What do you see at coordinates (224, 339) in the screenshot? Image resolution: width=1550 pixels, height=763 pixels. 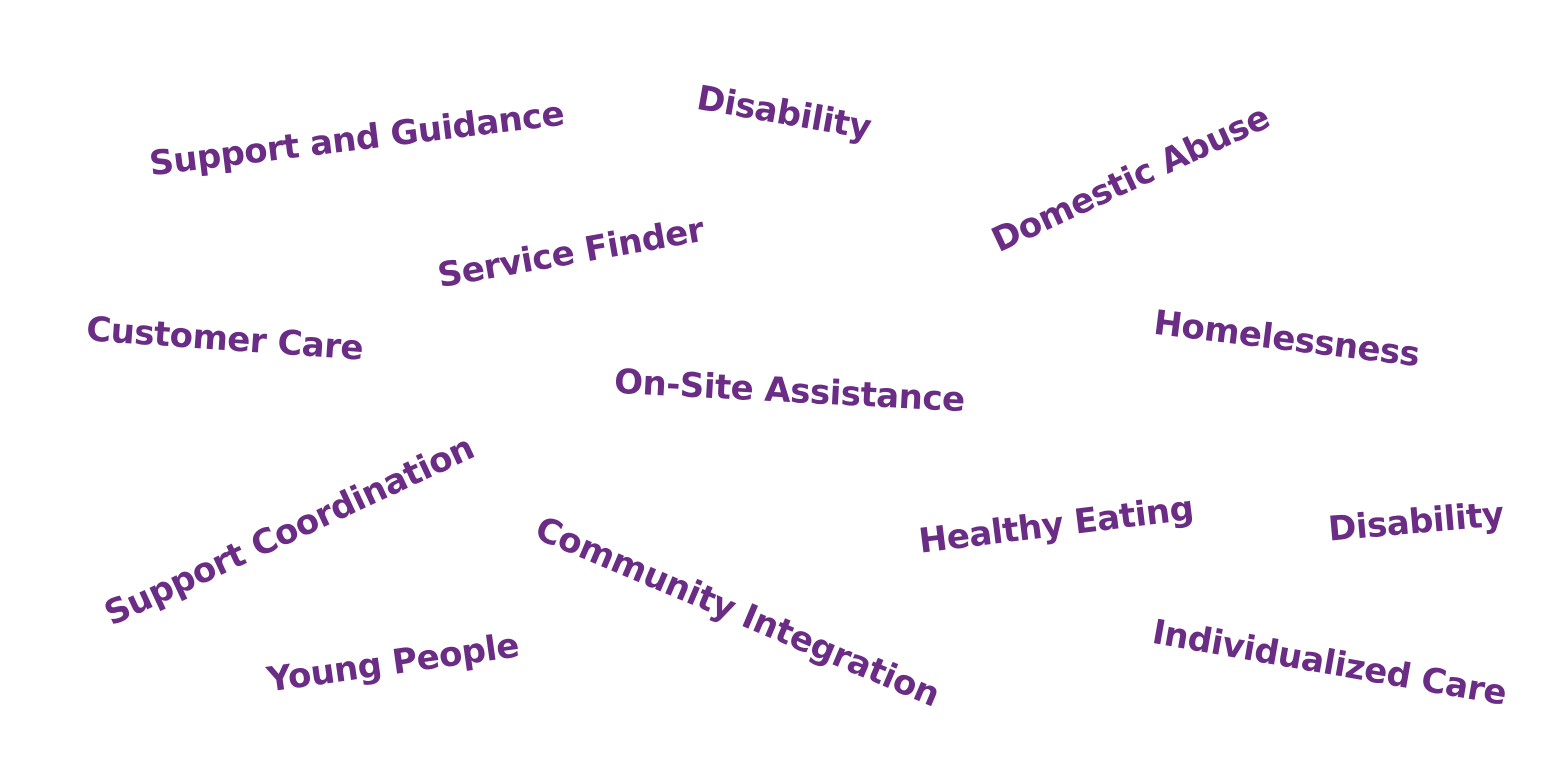 I see `word-customer-care: Customer Care` at bounding box center [224, 339].